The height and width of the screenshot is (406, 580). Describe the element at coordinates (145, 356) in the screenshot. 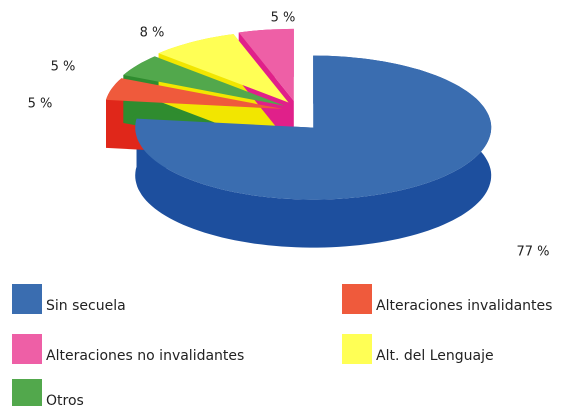

I see `legend-label: Alteraciones no invalidantes` at that location.